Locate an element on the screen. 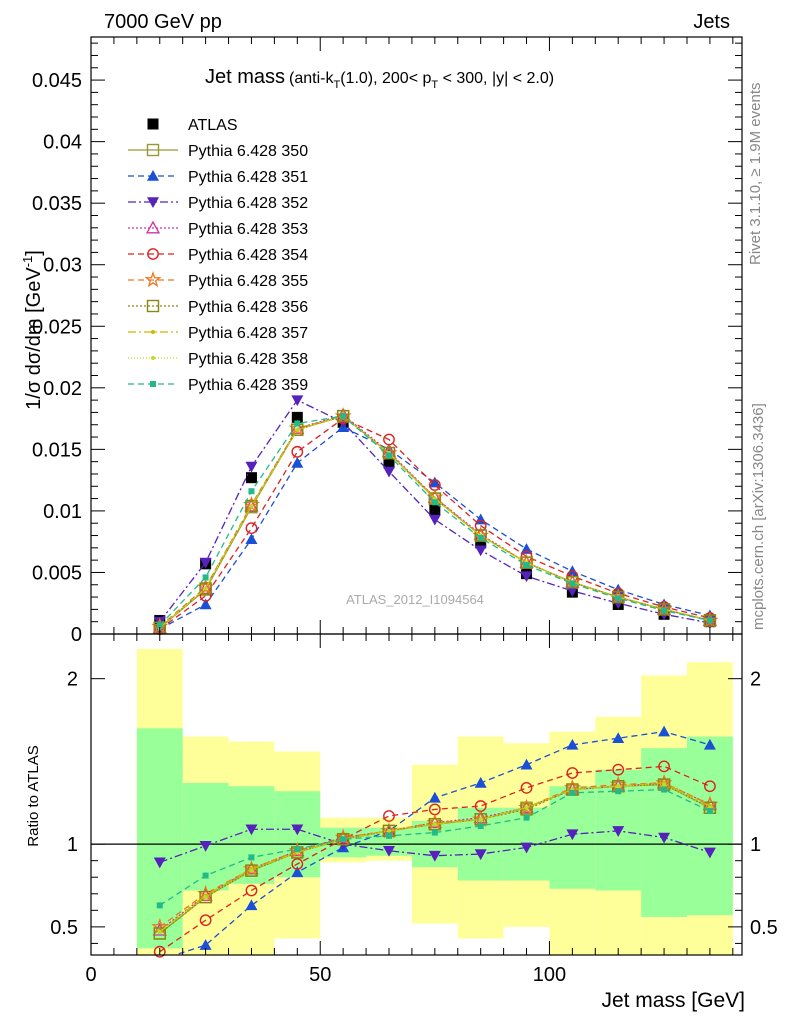 Image resolution: width=786 pixels, height=1029 pixels. legend-item: Pythia 6.428 356 is located at coordinates (218, 307).